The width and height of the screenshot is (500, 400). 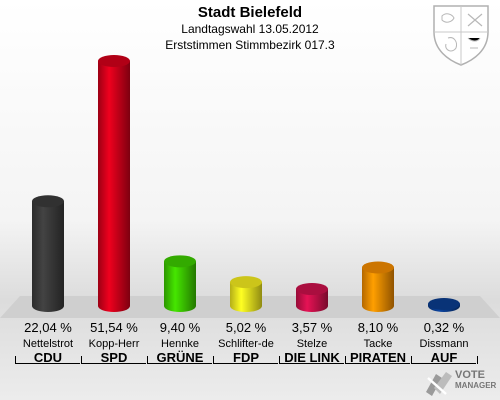 What do you see at coordinates (48, 344) in the screenshot?
I see `candidate-label: Nettelstrot` at bounding box center [48, 344].